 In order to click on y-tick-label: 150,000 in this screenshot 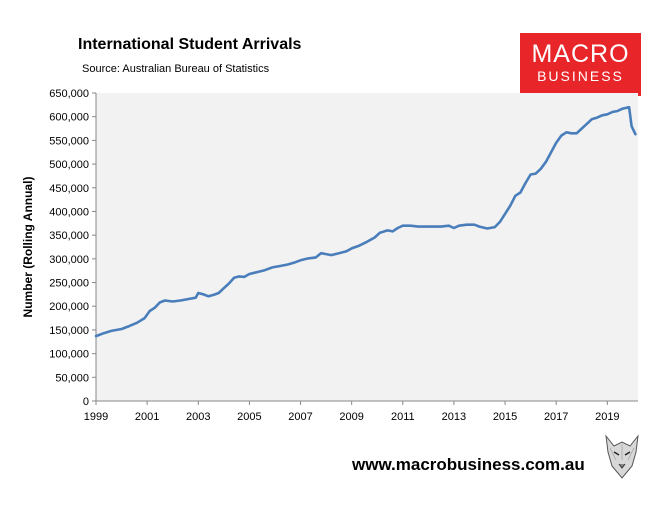, I will do `click(69, 331)`.